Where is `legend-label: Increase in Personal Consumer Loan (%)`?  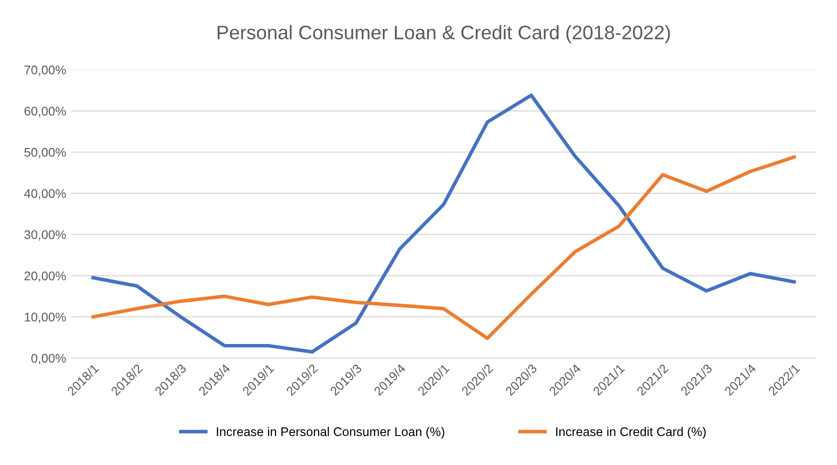 legend-label: Increase in Personal Consumer Loan (%) is located at coordinates (330, 432).